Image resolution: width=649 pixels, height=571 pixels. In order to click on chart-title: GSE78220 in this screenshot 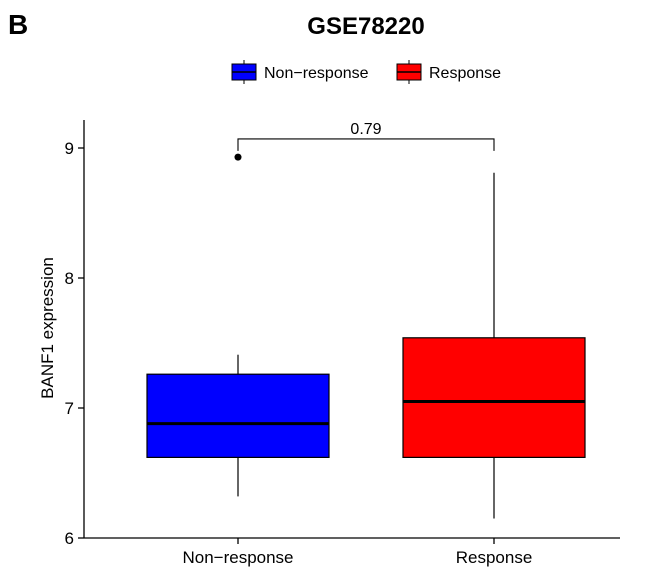, I will do `click(365, 26)`.